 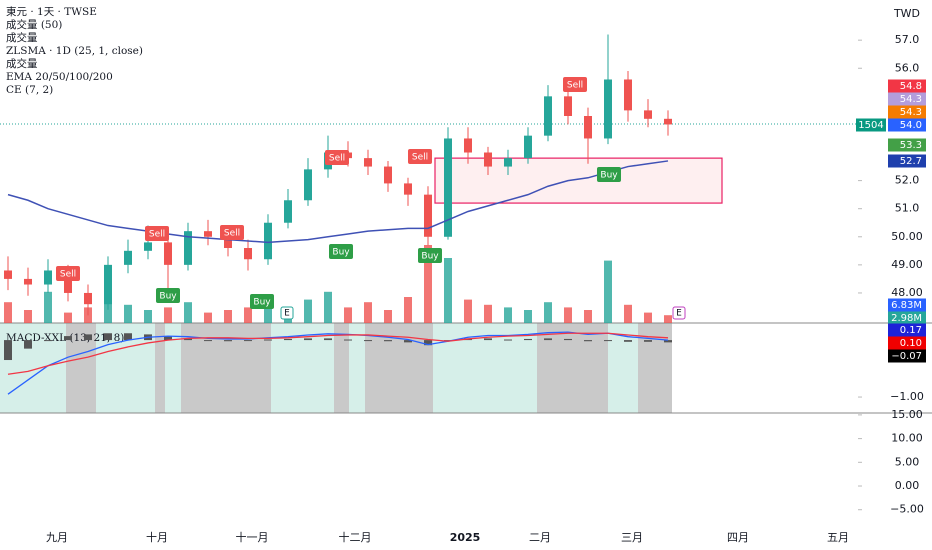 I want to click on event-label: E, so click(x=287, y=314).